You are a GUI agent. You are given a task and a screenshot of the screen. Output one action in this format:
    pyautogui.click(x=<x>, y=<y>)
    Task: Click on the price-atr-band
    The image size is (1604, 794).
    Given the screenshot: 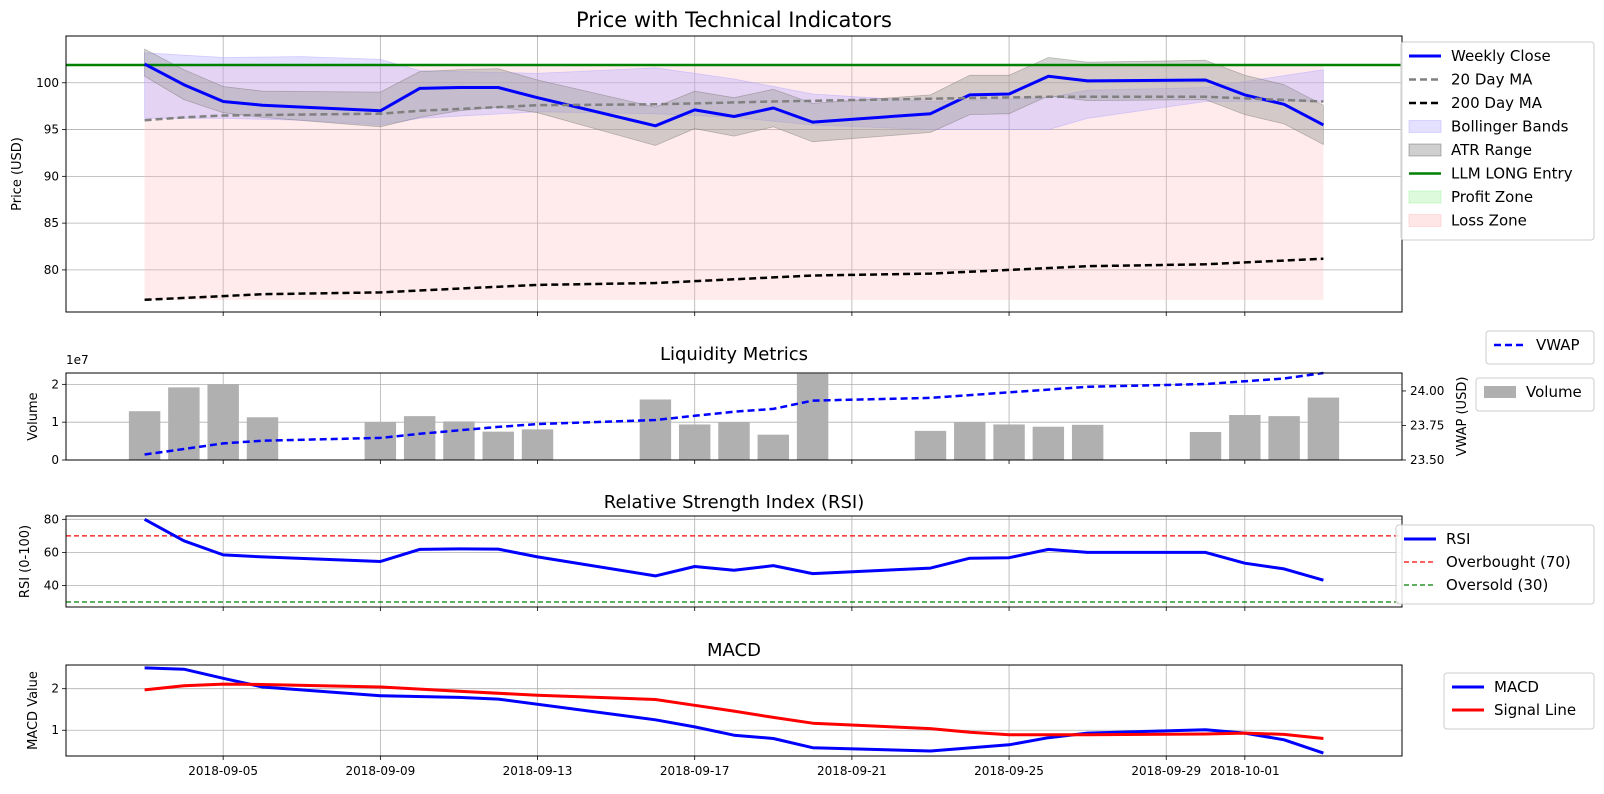 What is the action you would take?
    pyautogui.click(x=734, y=97)
    